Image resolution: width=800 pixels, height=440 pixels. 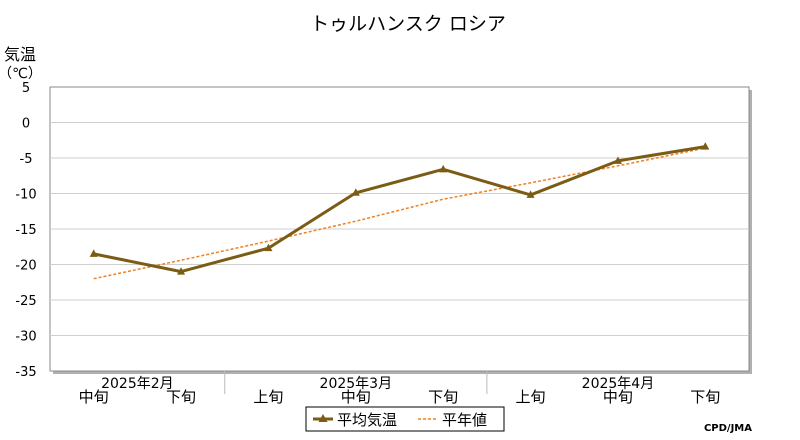 I want to click on x-tick-label-3: 中旬, so click(x=356, y=397).